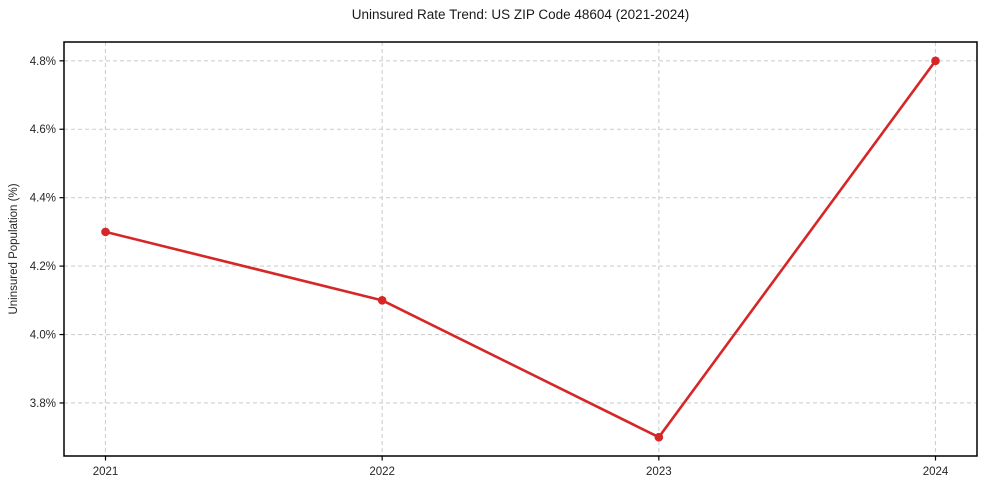  Describe the element at coordinates (43, 130) in the screenshot. I see `y-tick-label: 4.6%` at that location.